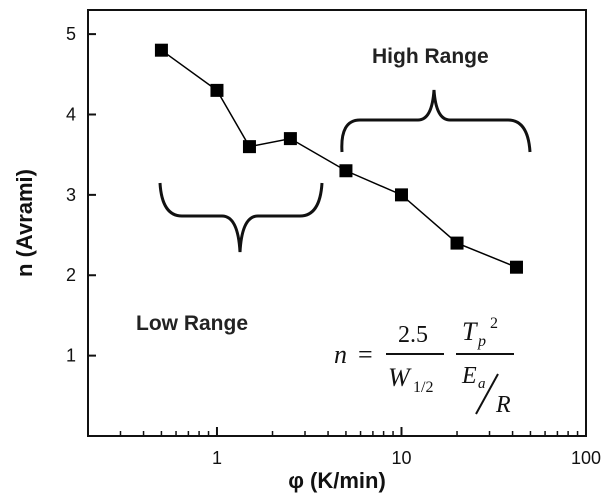 This screenshot has height=496, width=603. I want to click on x-axis-title: φ (K/min), so click(337, 480).